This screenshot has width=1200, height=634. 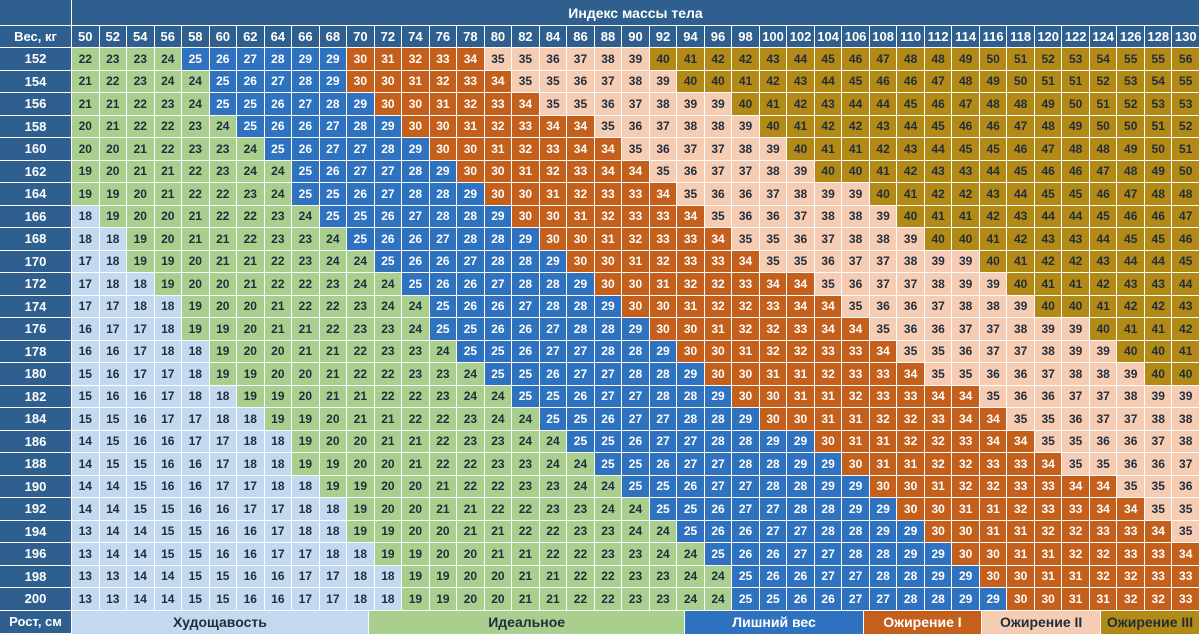 What do you see at coordinates (938, 126) in the screenshot?
I see `bmi-value-cell: 45` at bounding box center [938, 126].